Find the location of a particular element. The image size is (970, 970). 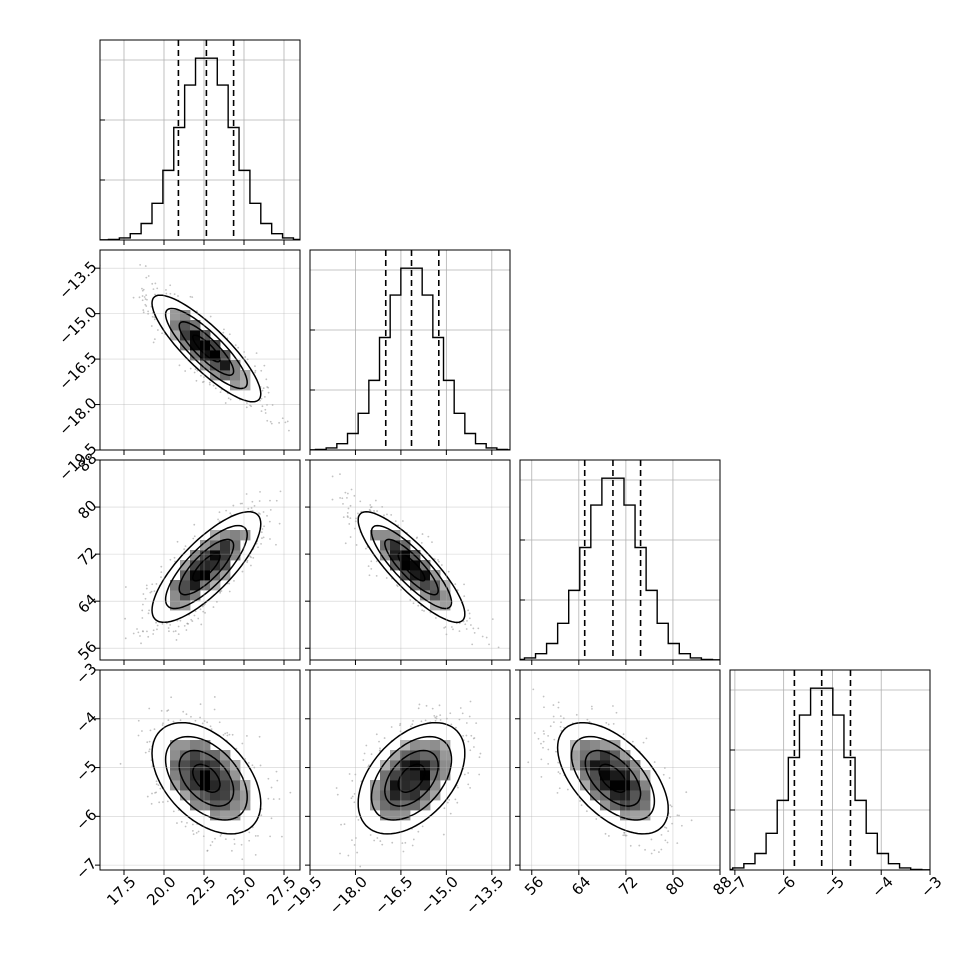

ytick-label-1-2: −16.5 is located at coordinates (77, 370).